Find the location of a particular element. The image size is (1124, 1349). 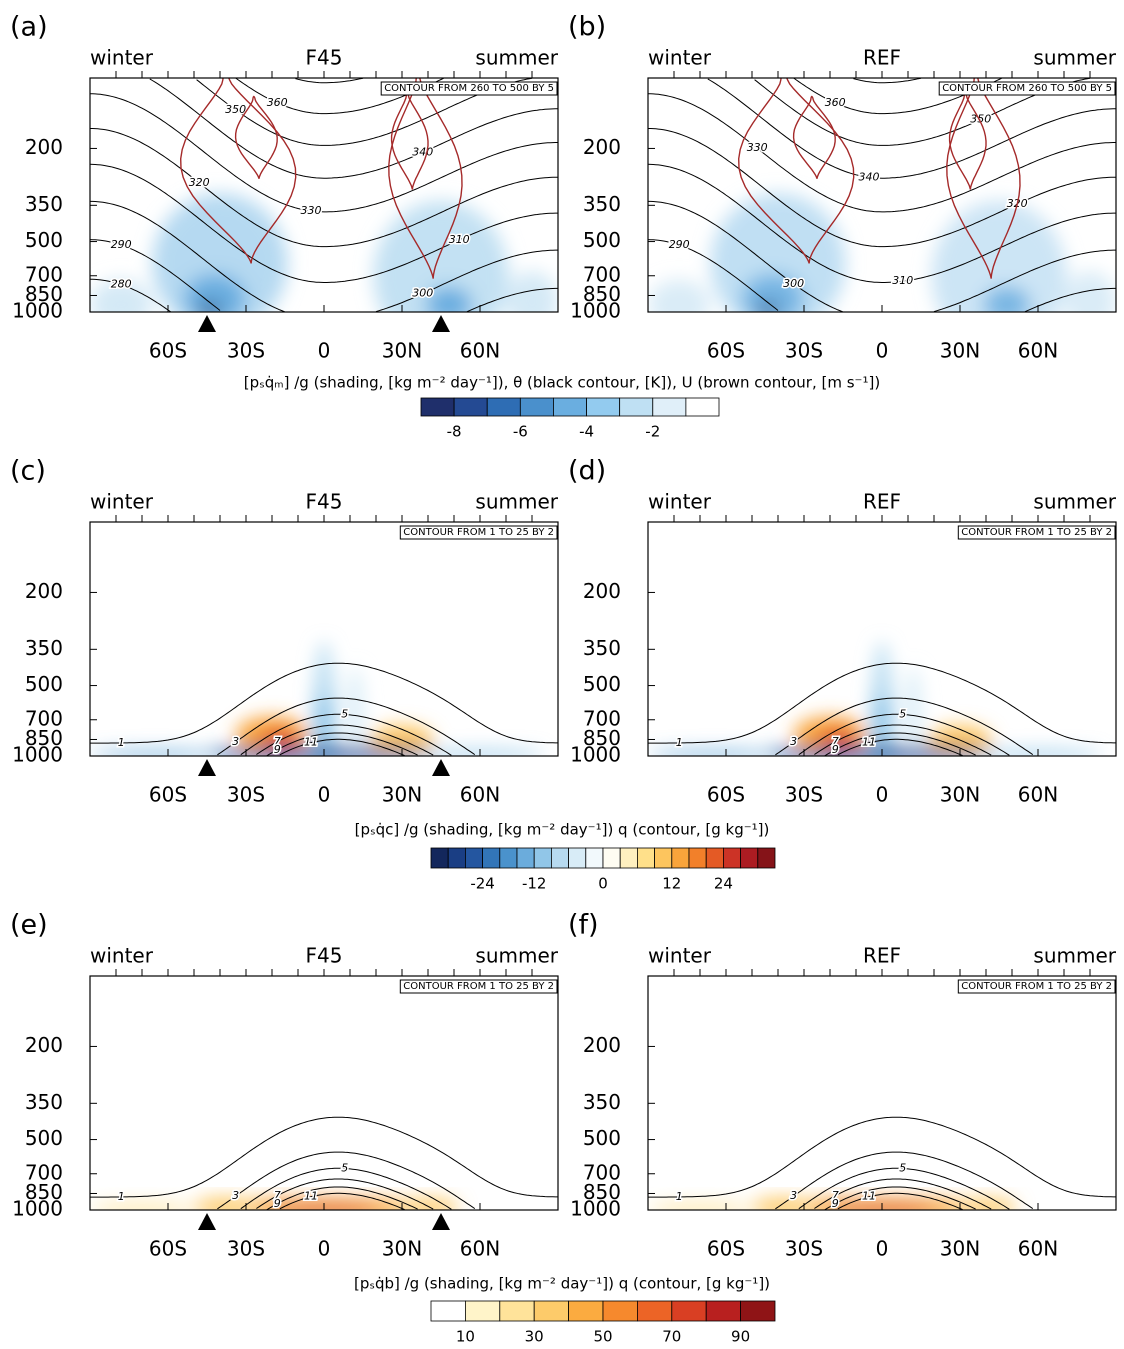

contour-label: 350 is located at coordinates (980, 119).